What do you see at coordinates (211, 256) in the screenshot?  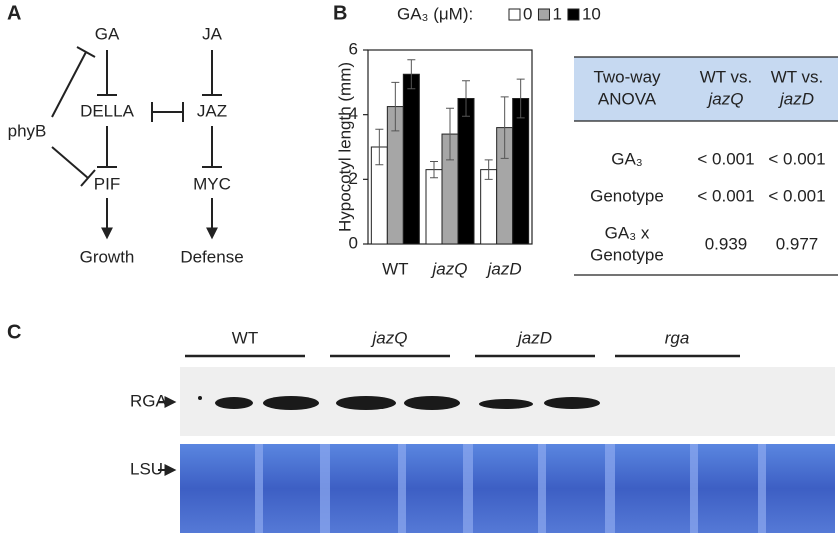 I see `node: Defense` at bounding box center [211, 256].